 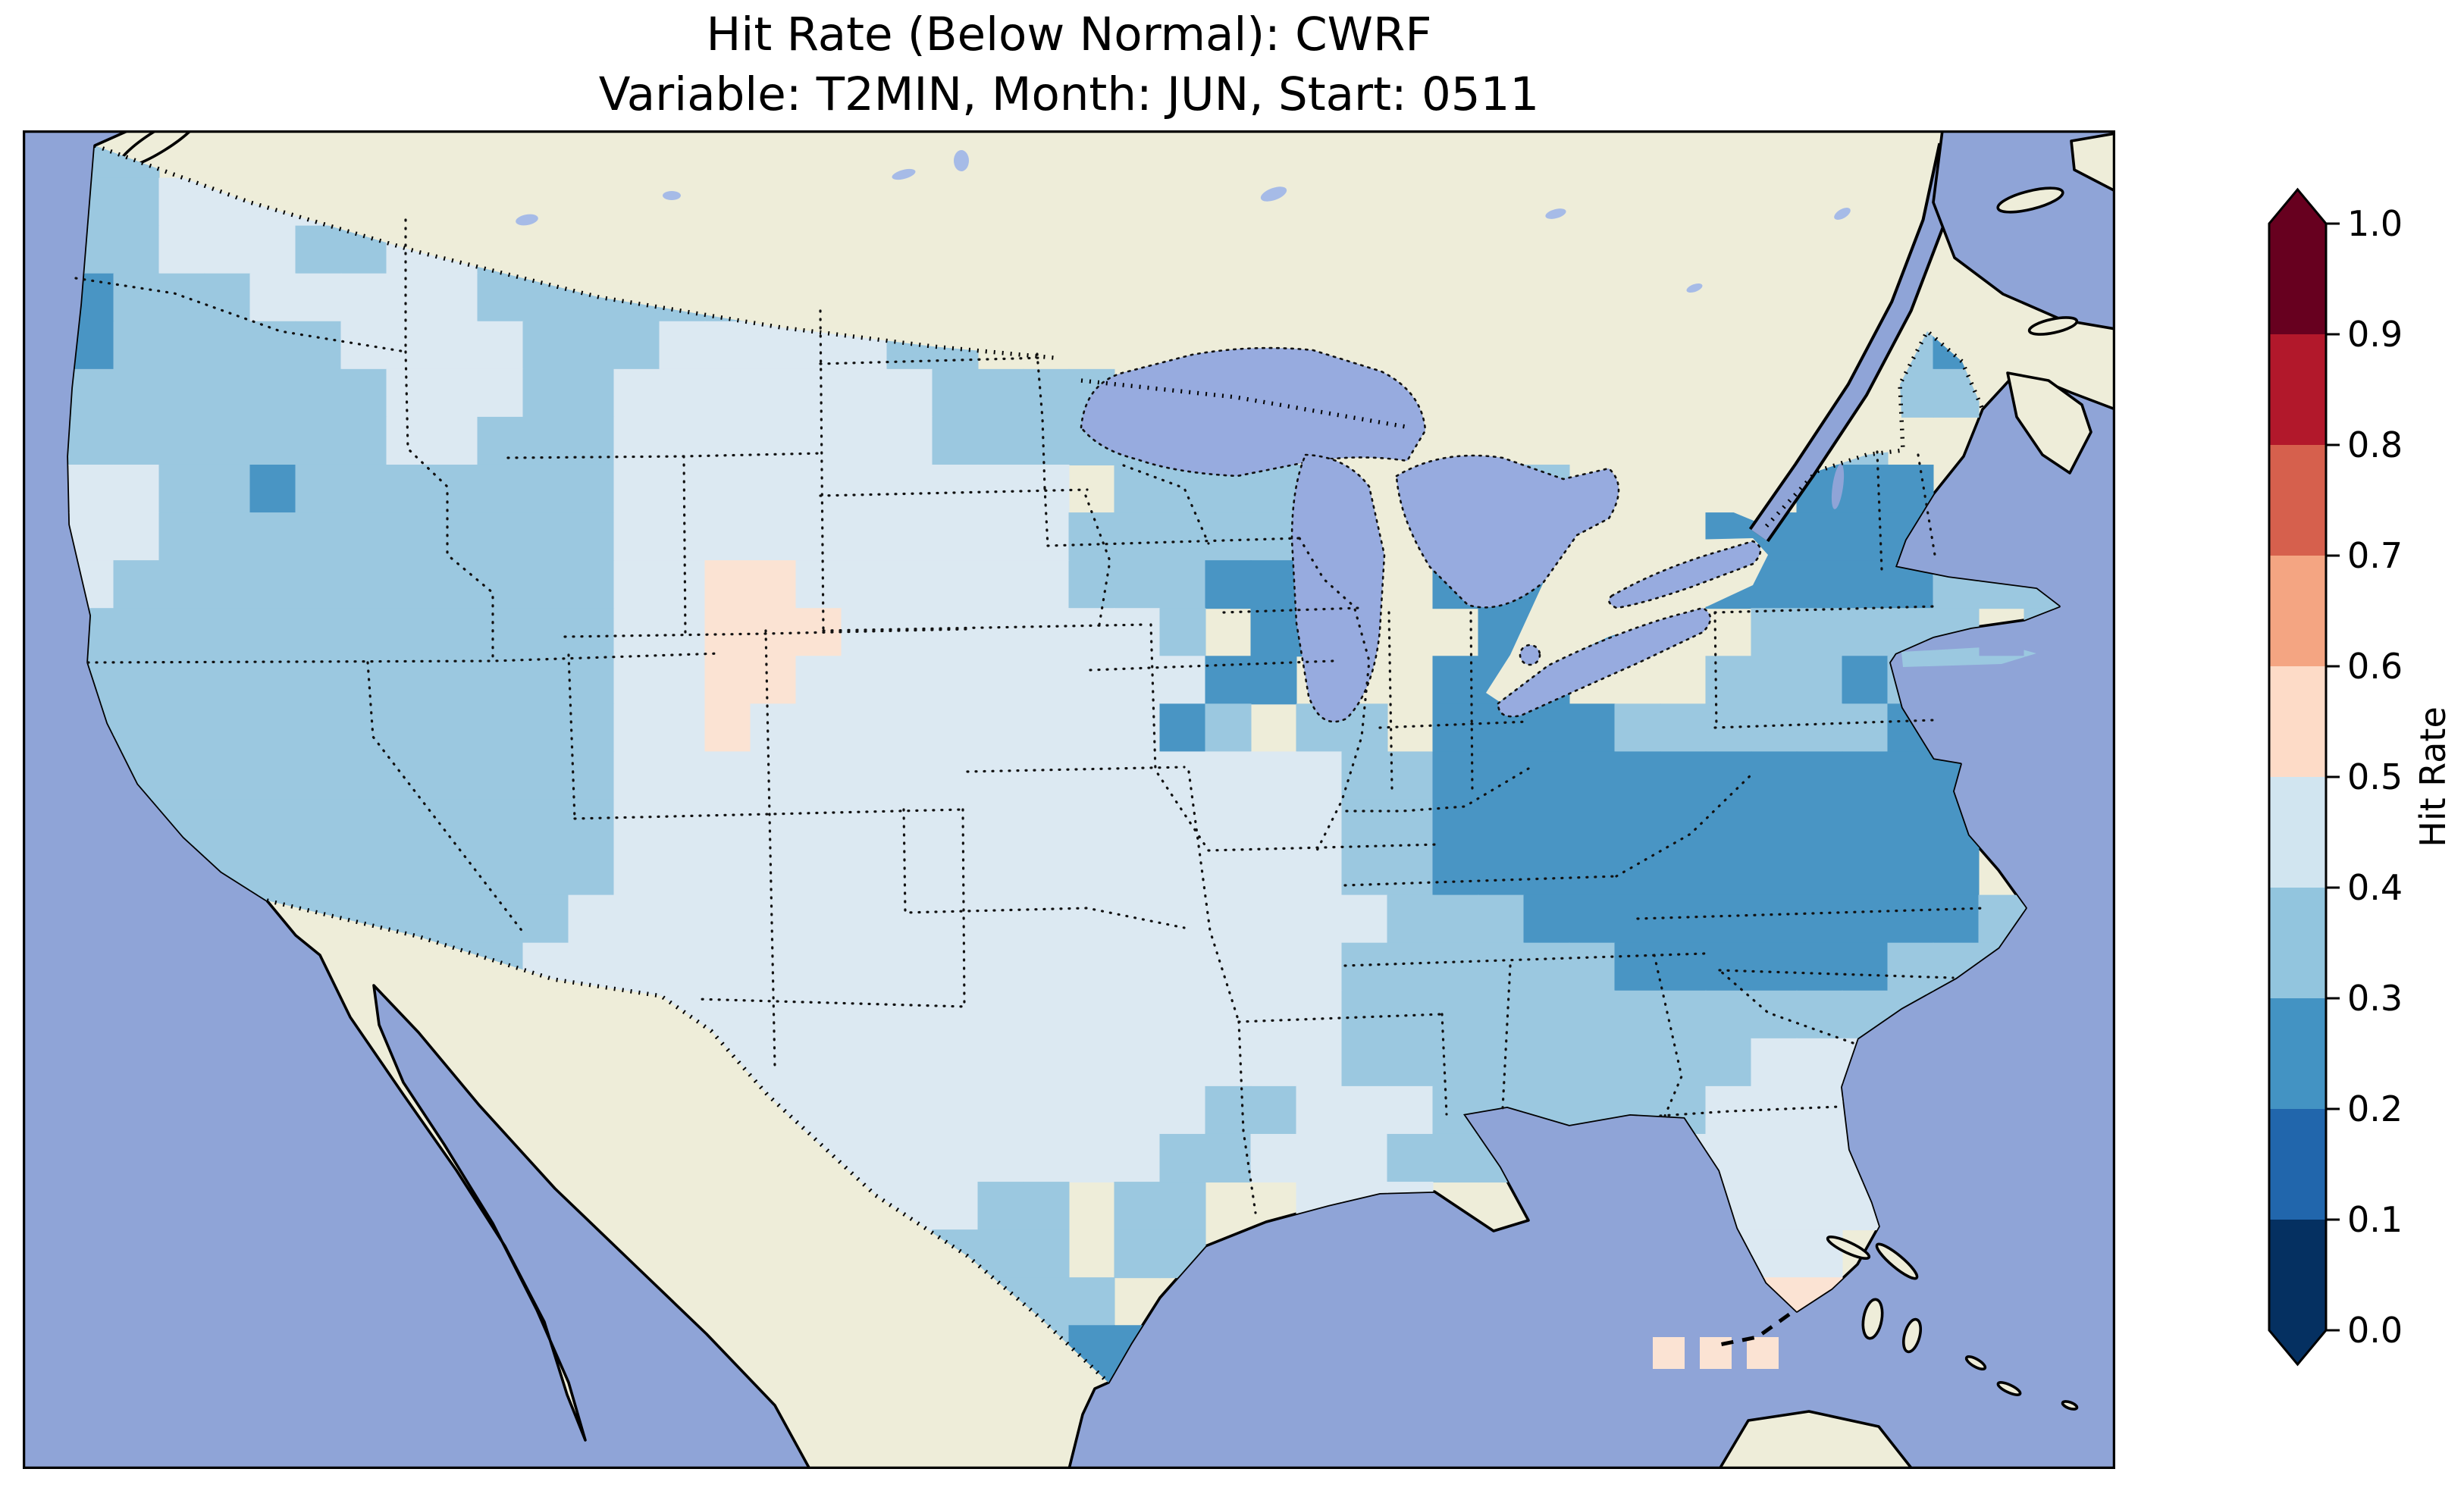 I want to click on colorbar-segment-0.5-0.6, so click(x=2297, y=722).